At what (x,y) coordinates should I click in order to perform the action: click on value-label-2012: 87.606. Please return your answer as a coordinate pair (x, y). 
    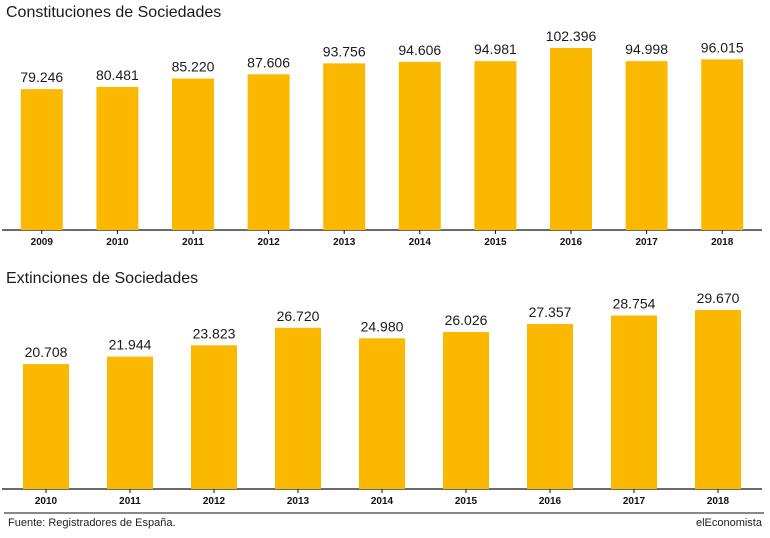
    Looking at the image, I should click on (268, 62).